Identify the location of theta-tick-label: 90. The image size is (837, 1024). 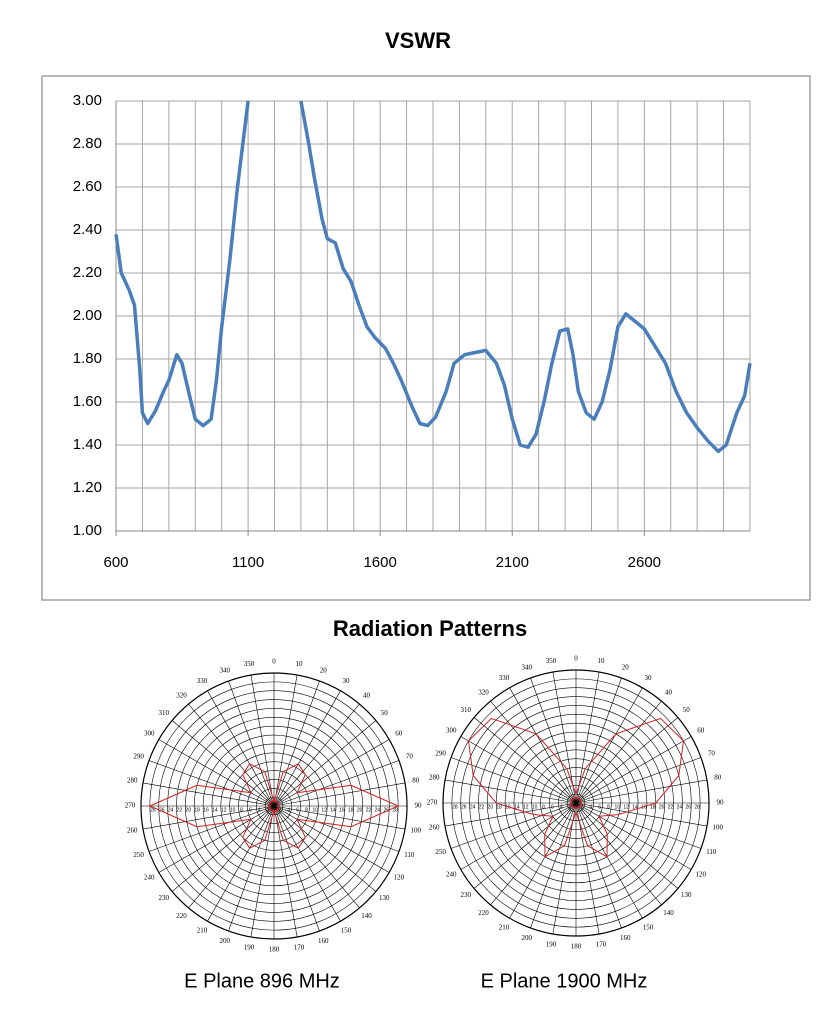
(721, 803).